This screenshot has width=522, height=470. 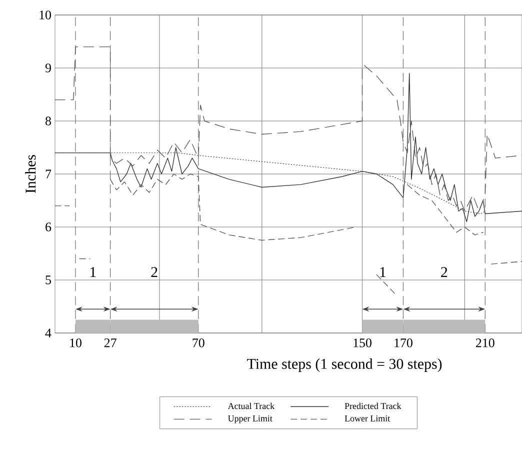 What do you see at coordinates (251, 406) in the screenshot?
I see `legend-label: Actual Track` at bounding box center [251, 406].